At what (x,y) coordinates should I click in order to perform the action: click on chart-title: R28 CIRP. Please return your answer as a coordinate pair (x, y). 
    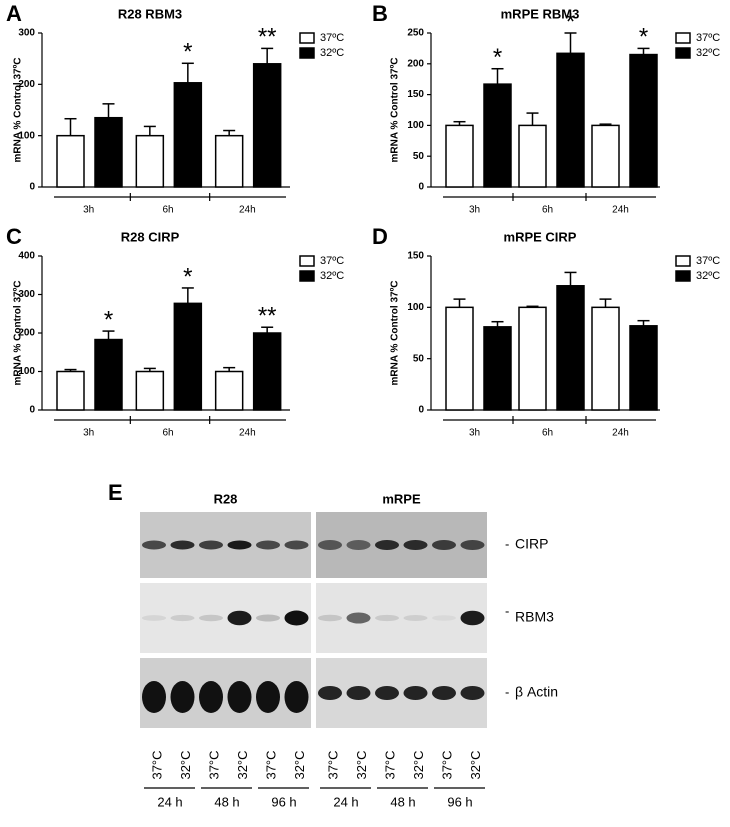
    Looking at the image, I should click on (150, 236).